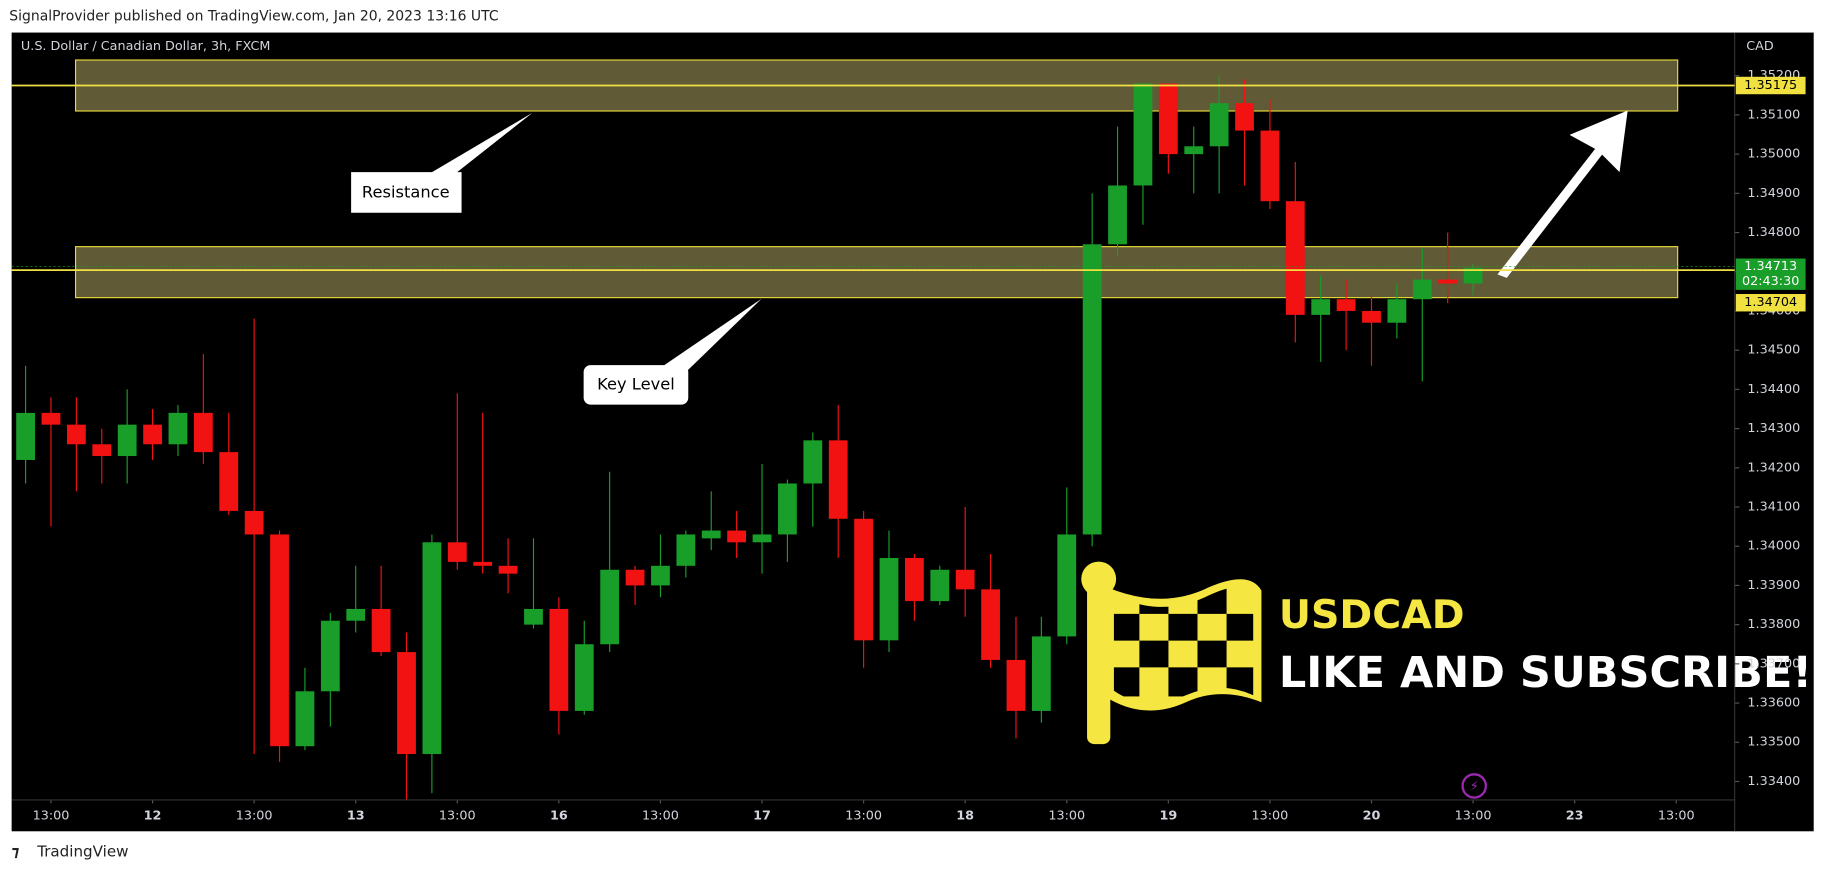 The width and height of the screenshot is (1823, 872). I want to click on y-tick-label: 1.33800, so click(1773, 624).